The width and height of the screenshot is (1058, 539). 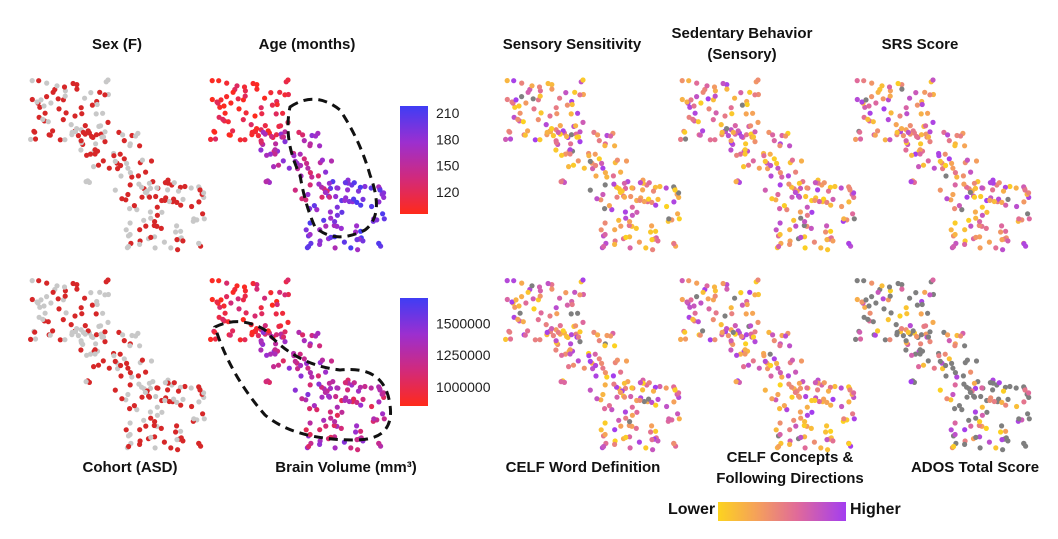 What do you see at coordinates (117, 365) in the screenshot?
I see `scatter-cohort` at bounding box center [117, 365].